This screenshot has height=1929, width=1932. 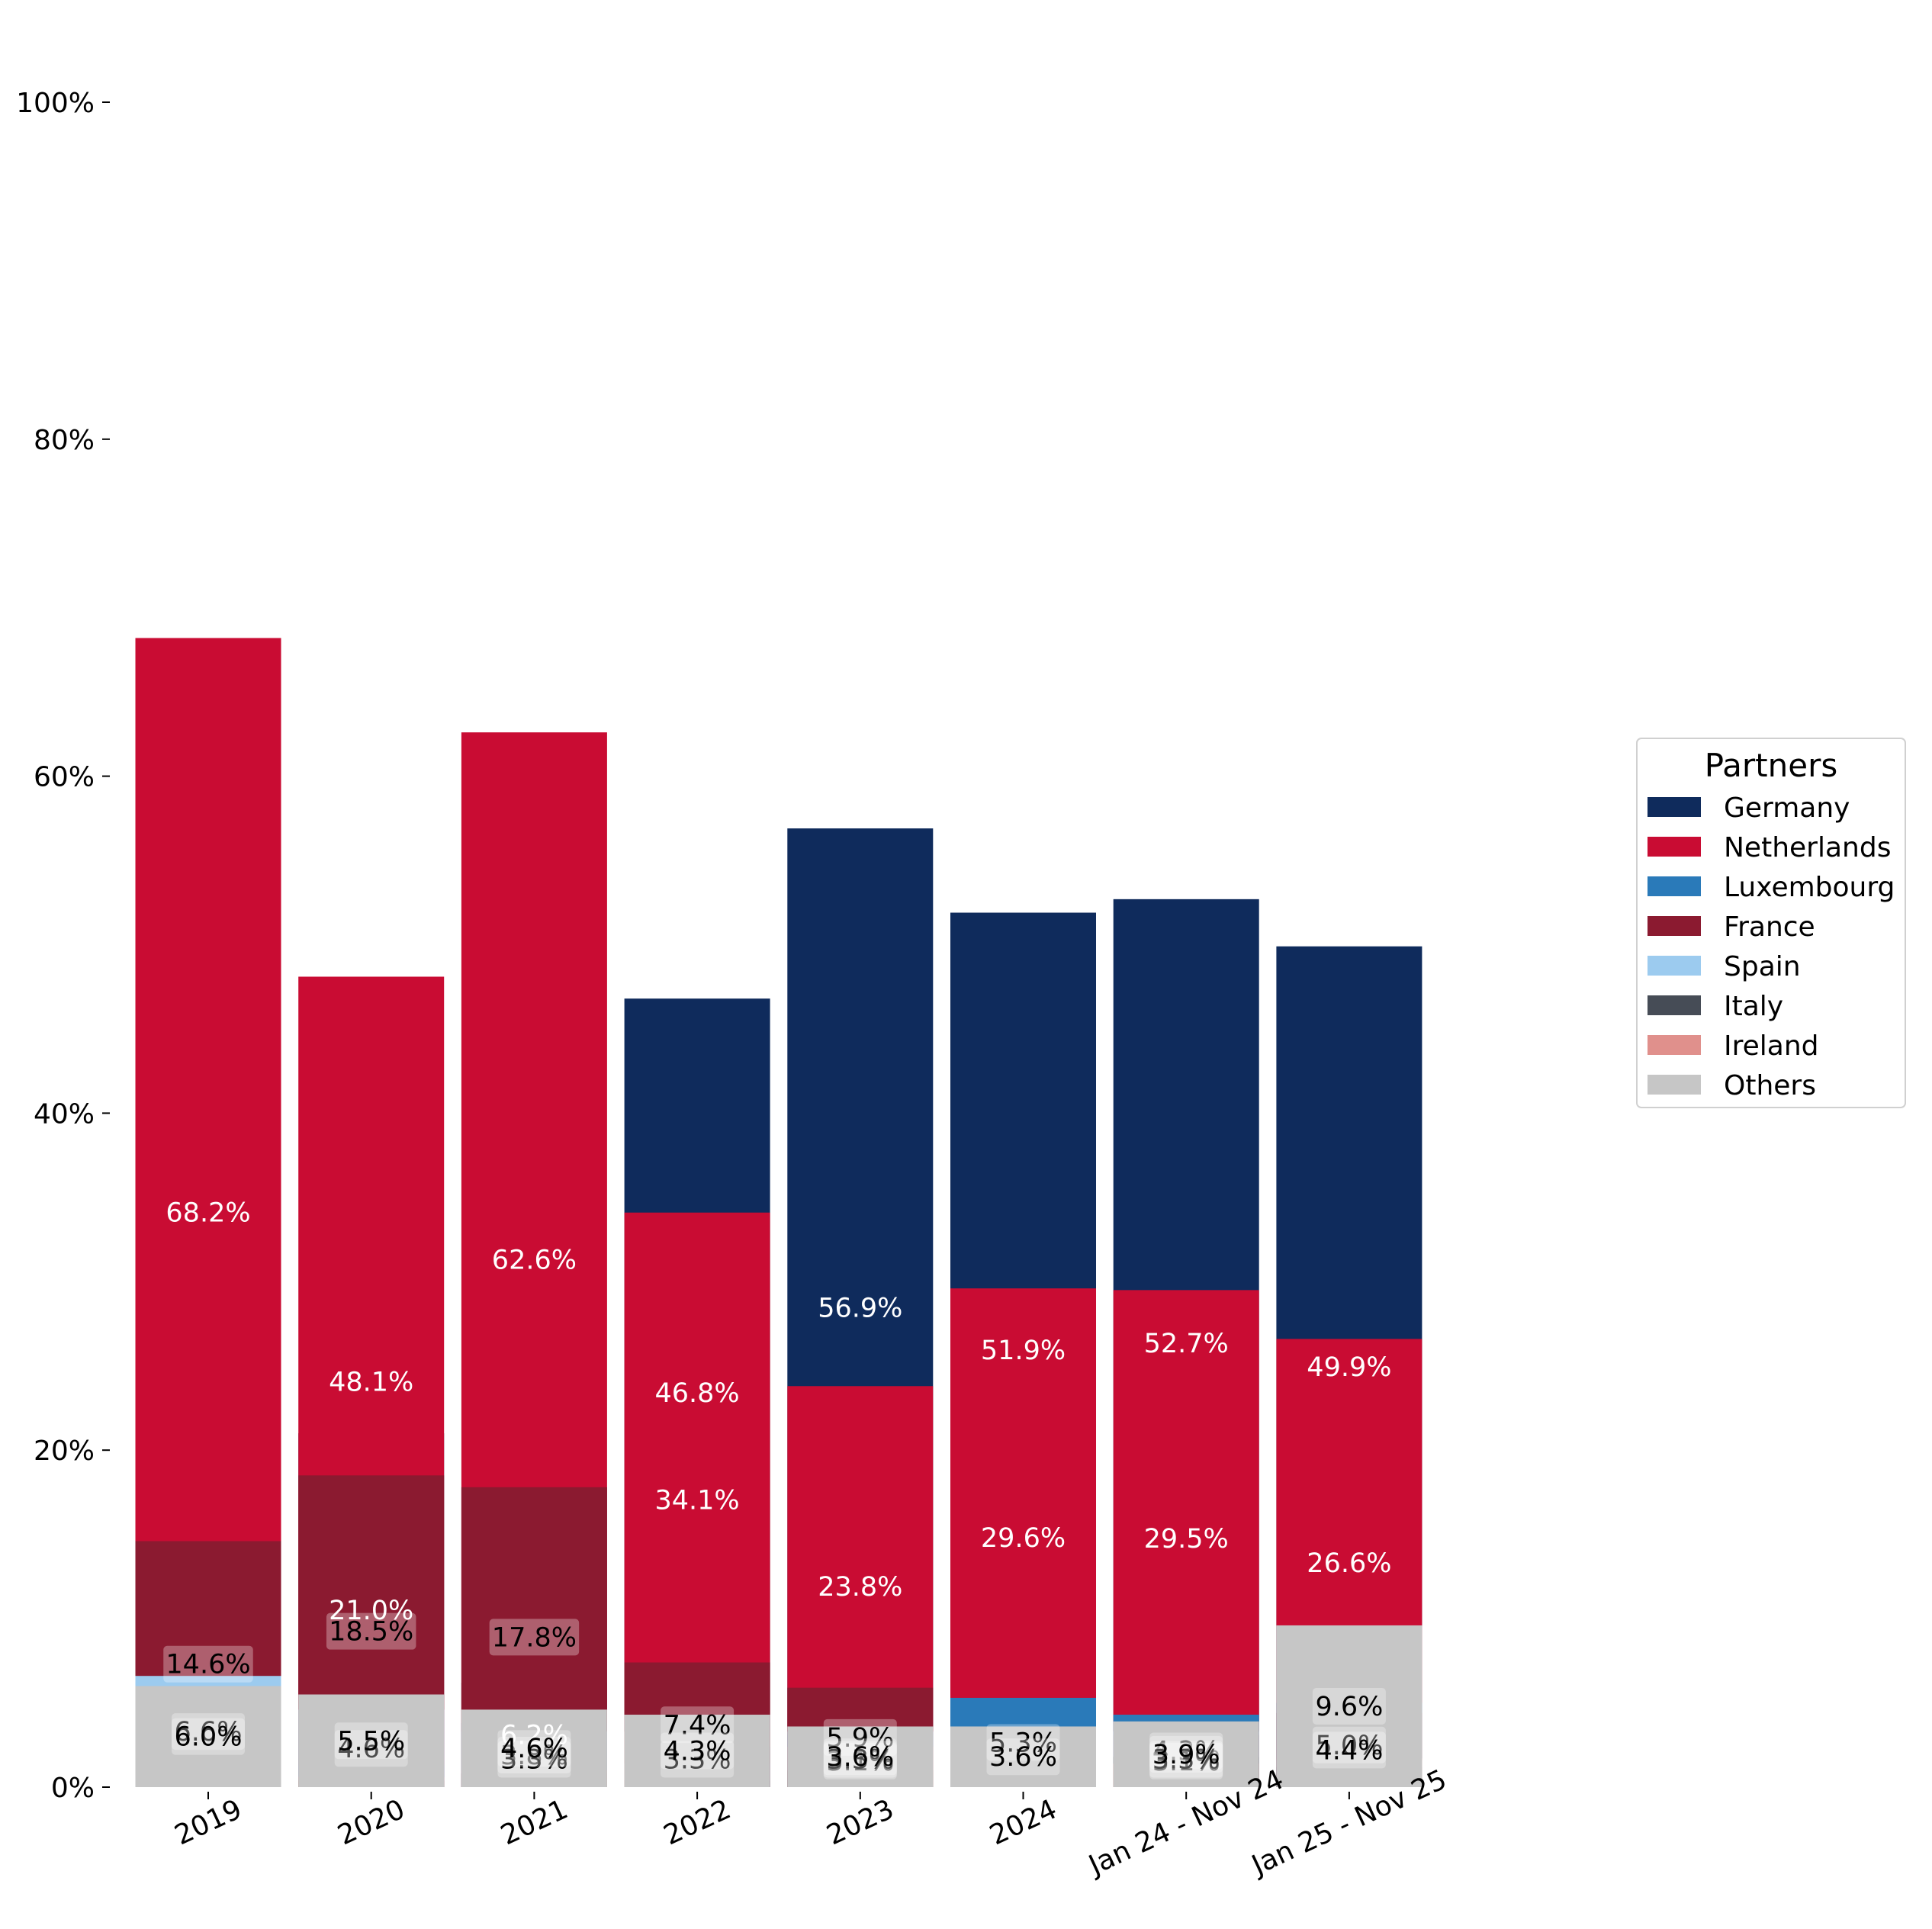 What do you see at coordinates (1186, 1344) in the screenshot?
I see `data-label-germany-jan-24-nov-24: 52.7%` at bounding box center [1186, 1344].